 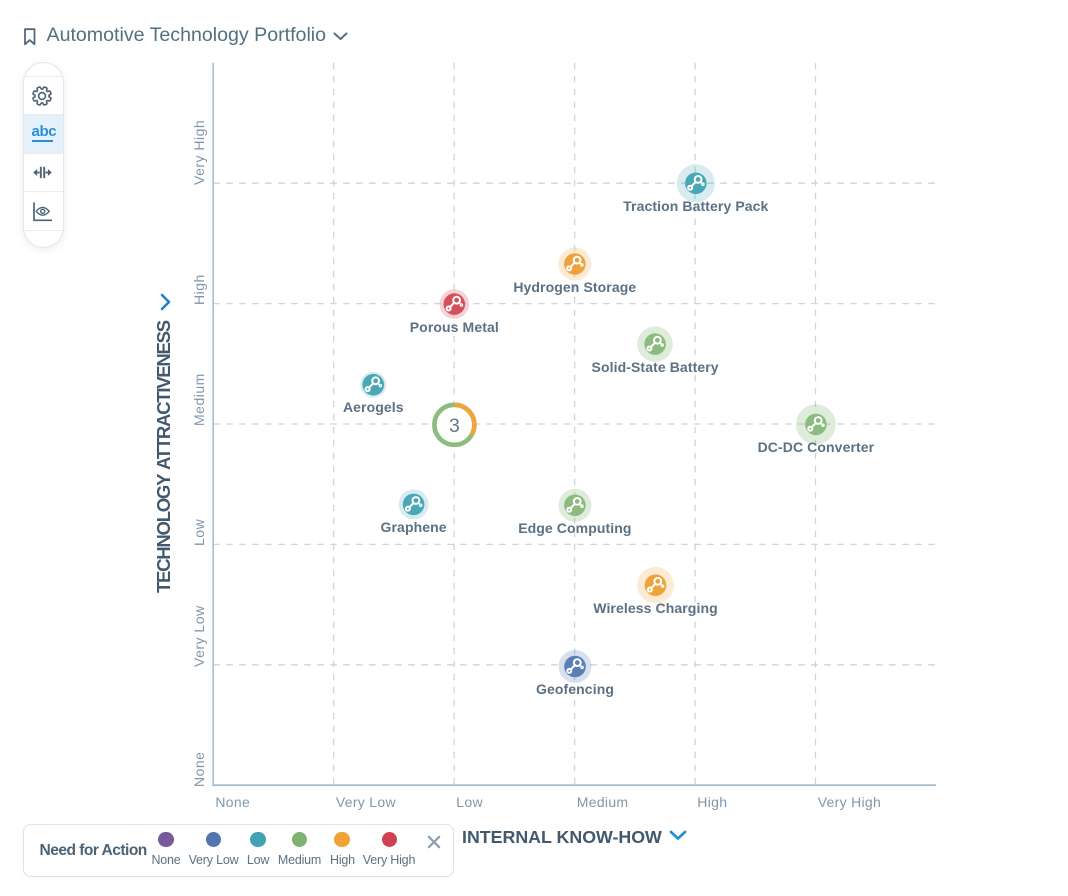 What do you see at coordinates (454, 426) in the screenshot?
I see `svg-text: 3` at bounding box center [454, 426].